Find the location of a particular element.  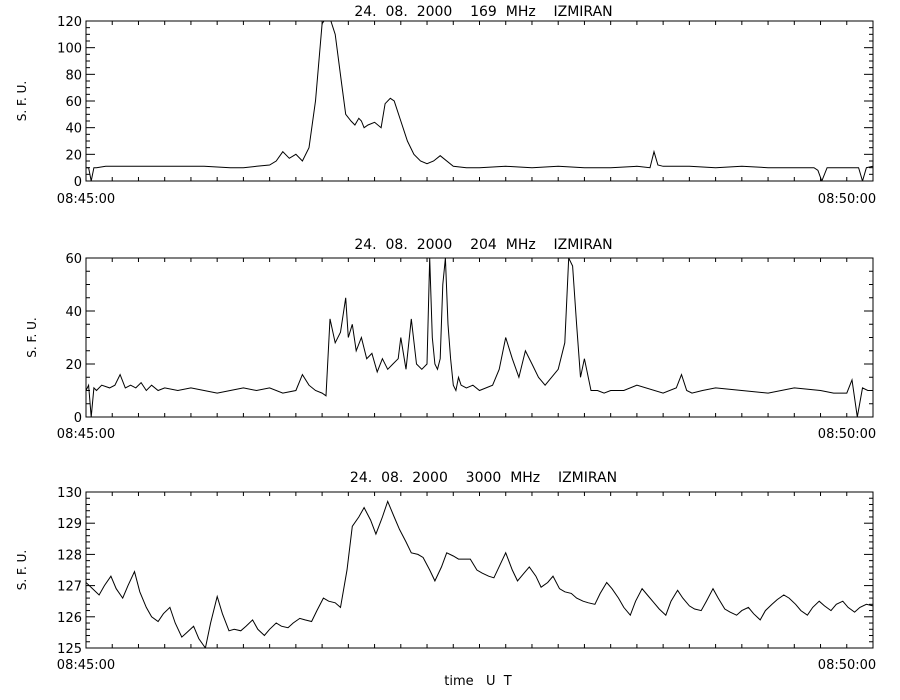

y-tick-label: 129 is located at coordinates (69, 524).